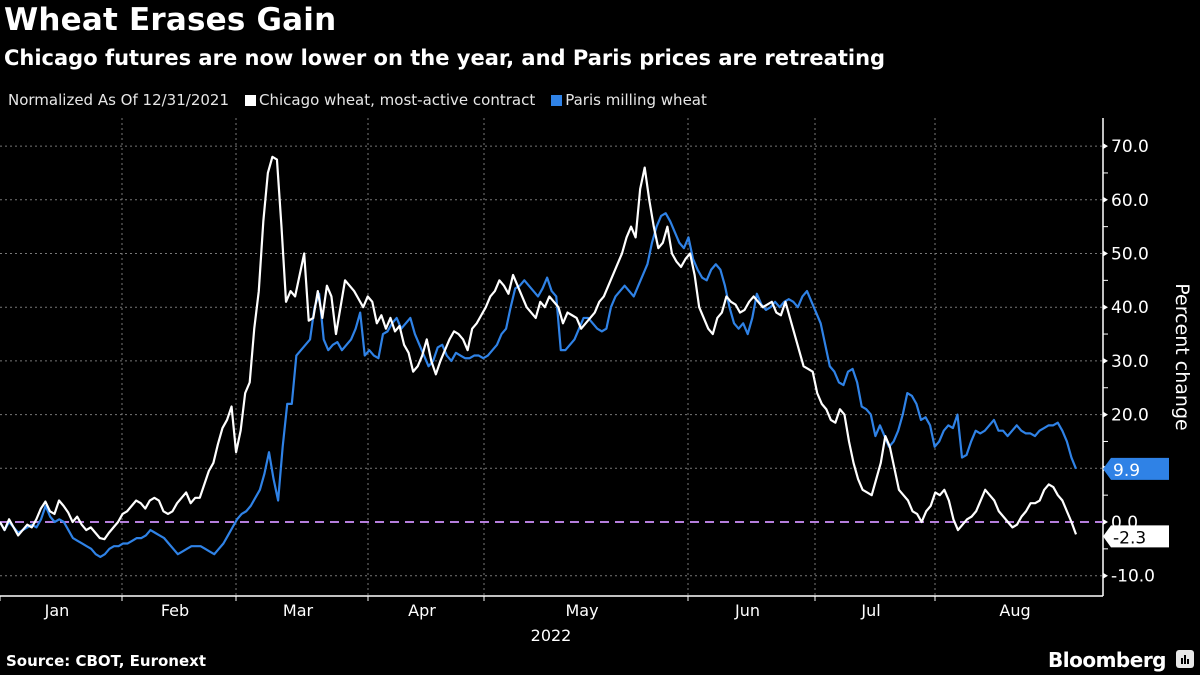  Describe the element at coordinates (1130, 416) in the screenshot. I see `y-tick-label: 20.0` at that location.